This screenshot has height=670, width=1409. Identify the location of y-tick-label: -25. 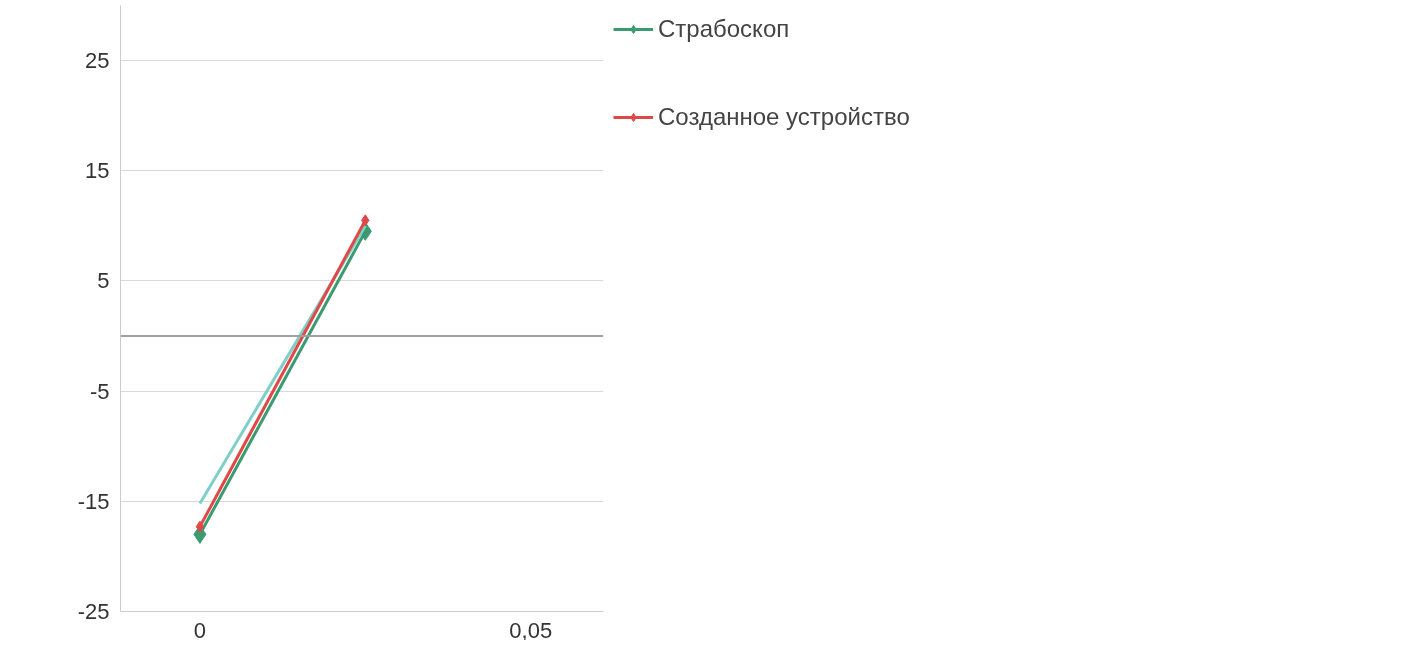
(93, 611).